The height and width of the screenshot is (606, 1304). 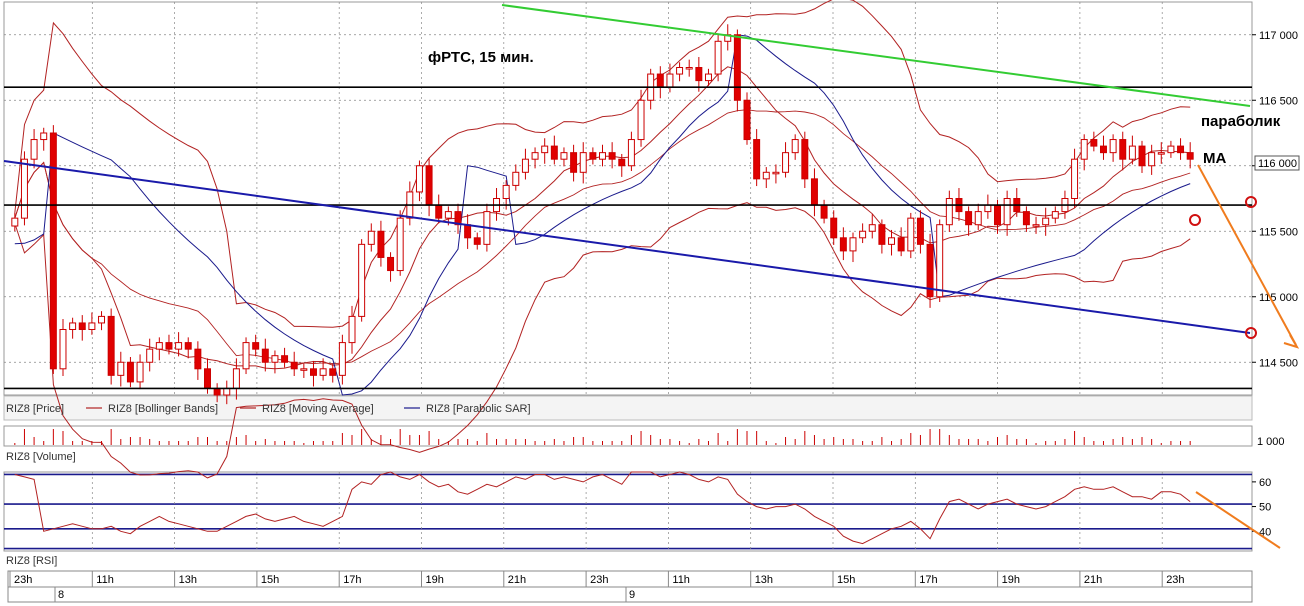 What do you see at coordinates (1278, 363) in the screenshot?
I see `price-tick-label: 114 500` at bounding box center [1278, 363].